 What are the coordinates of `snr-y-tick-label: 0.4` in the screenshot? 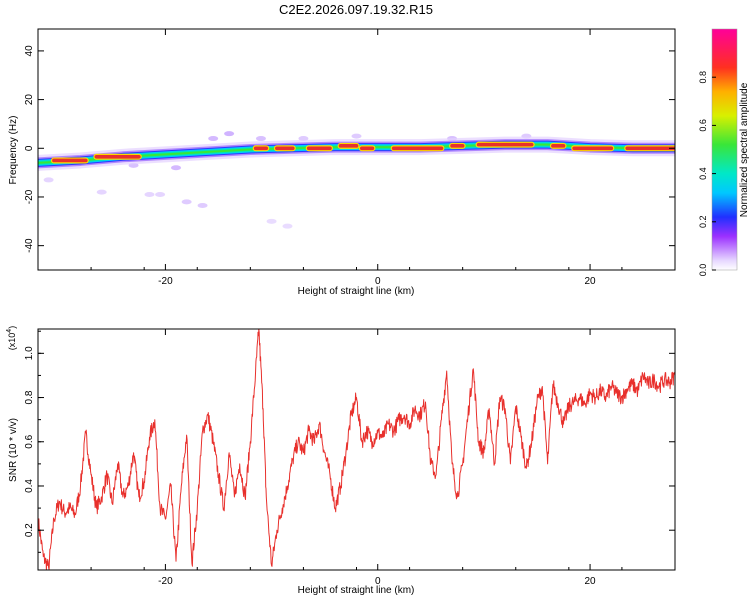 It's located at (29, 486).